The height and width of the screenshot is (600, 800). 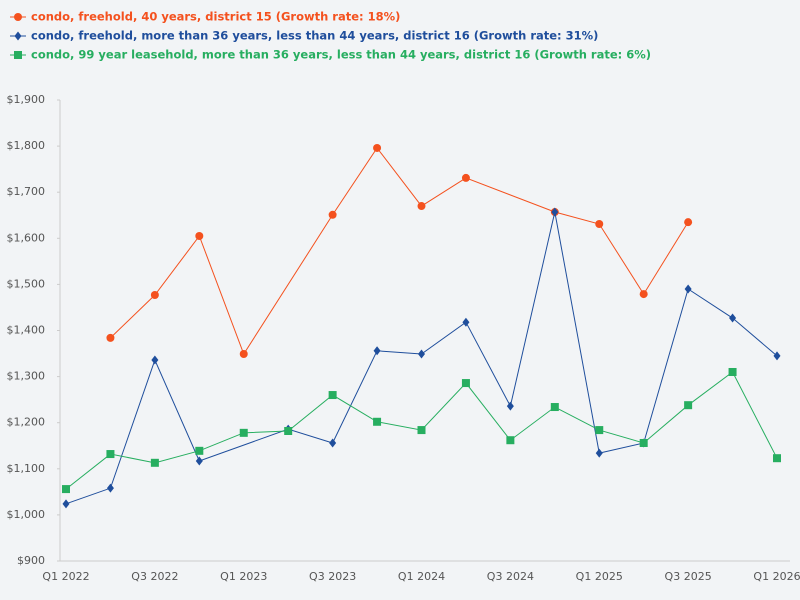 What do you see at coordinates (599, 576) in the screenshot?
I see `x-tick-label: Q1 2025` at bounding box center [599, 576].